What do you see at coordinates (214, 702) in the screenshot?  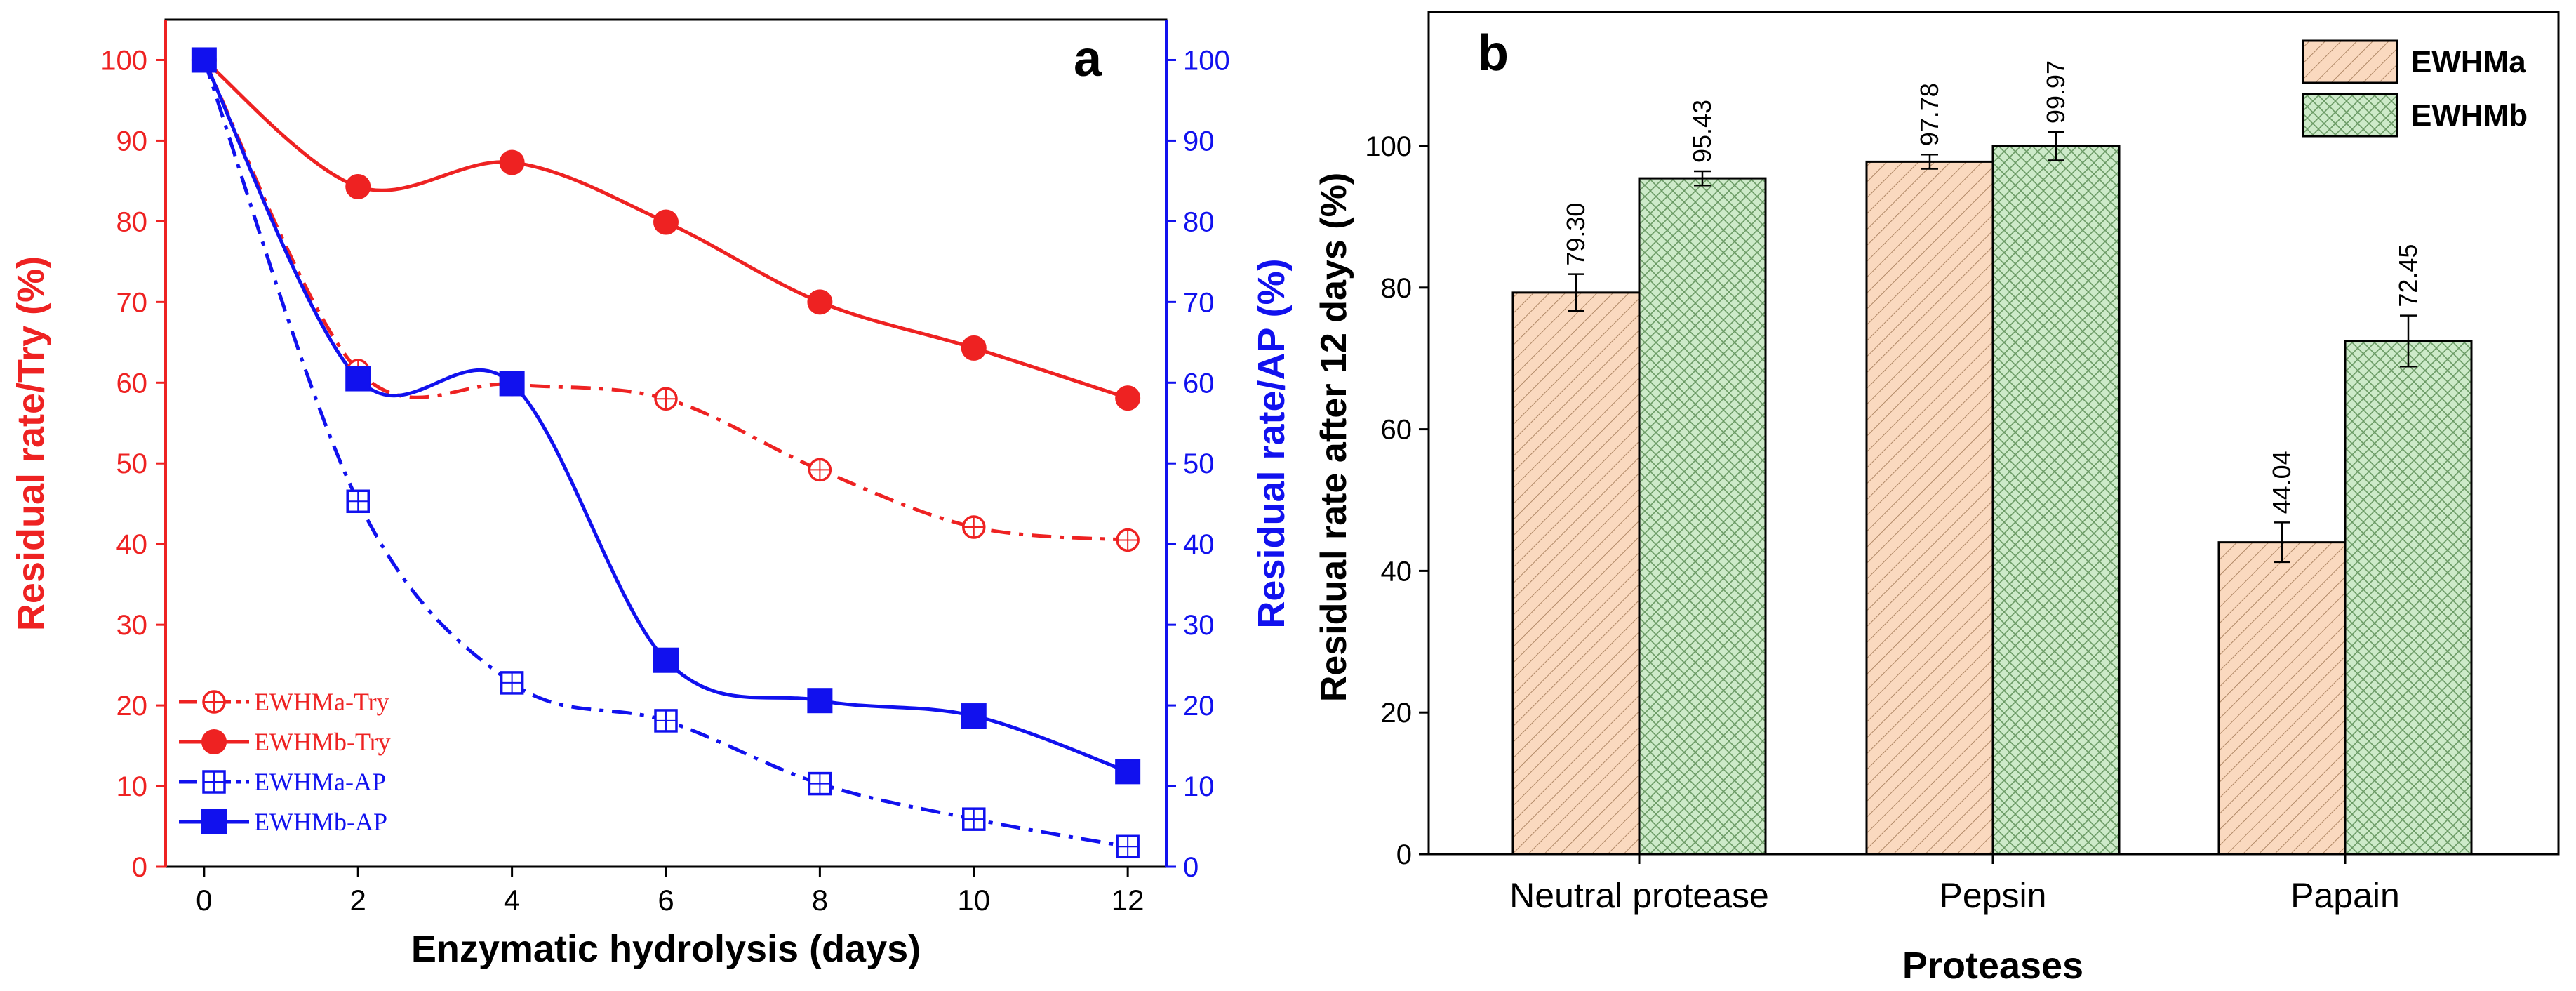 I see `legend-marker-ewhma-try` at bounding box center [214, 702].